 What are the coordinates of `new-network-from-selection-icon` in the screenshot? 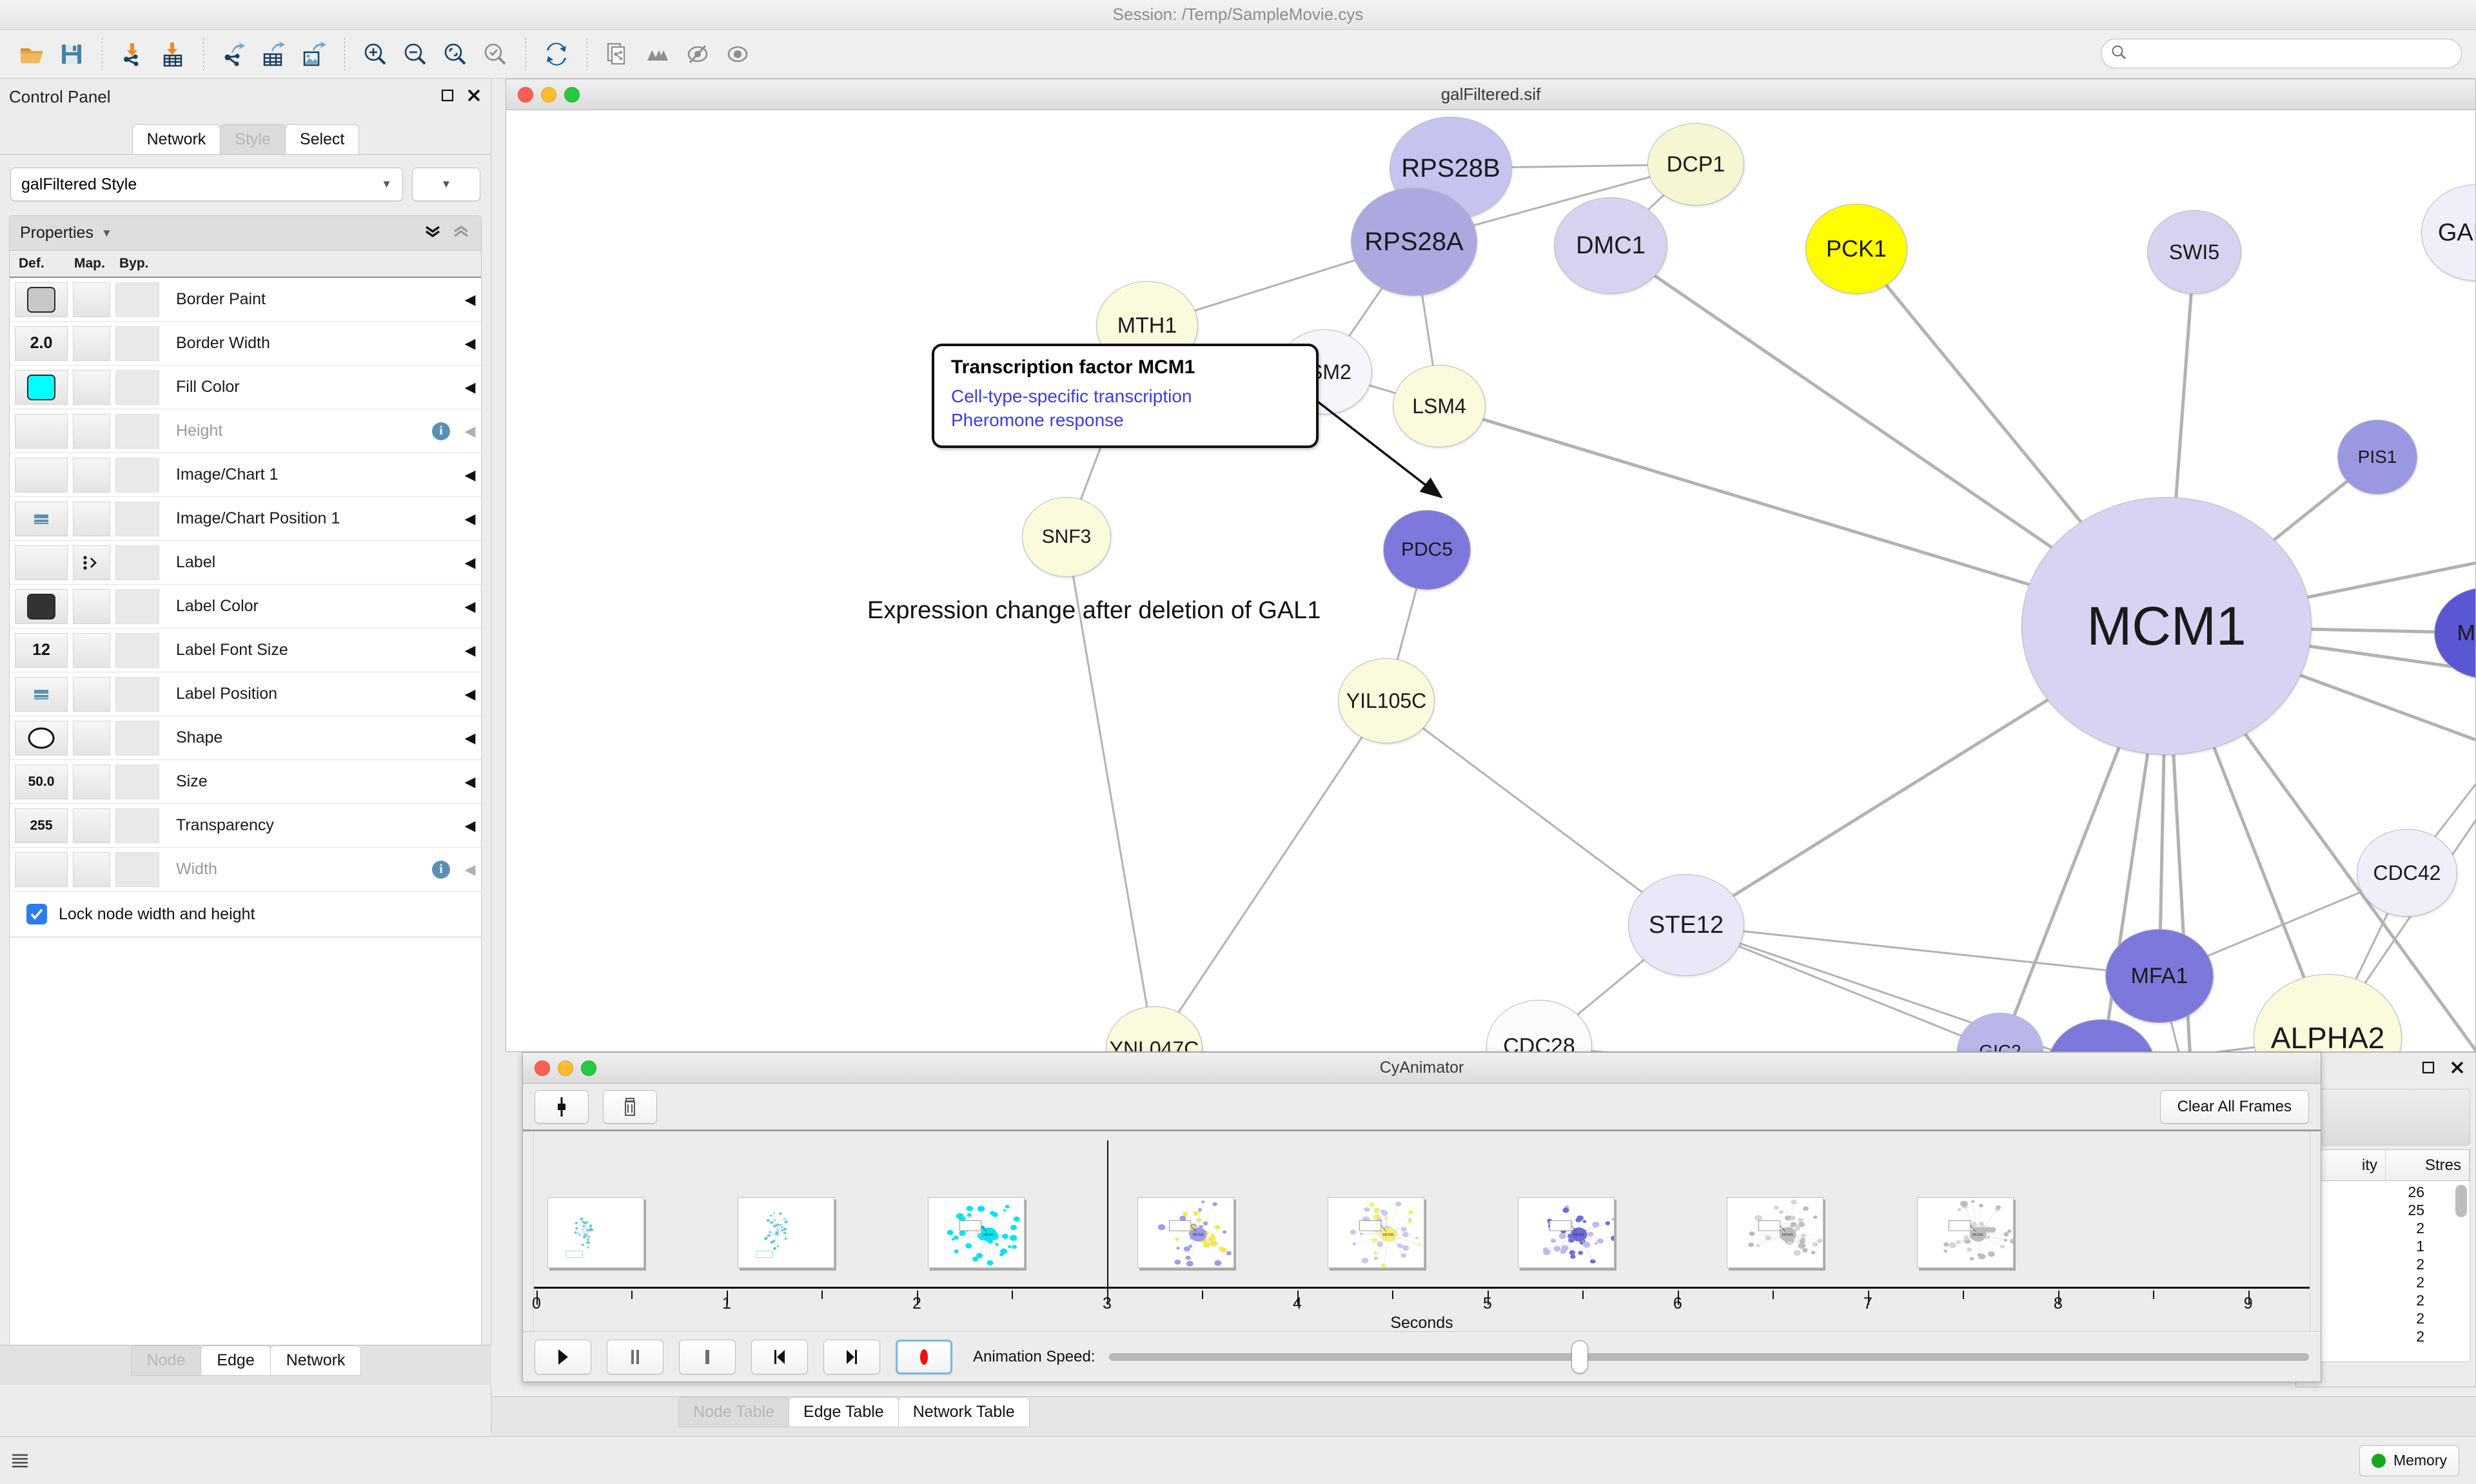 It's located at (618, 54).